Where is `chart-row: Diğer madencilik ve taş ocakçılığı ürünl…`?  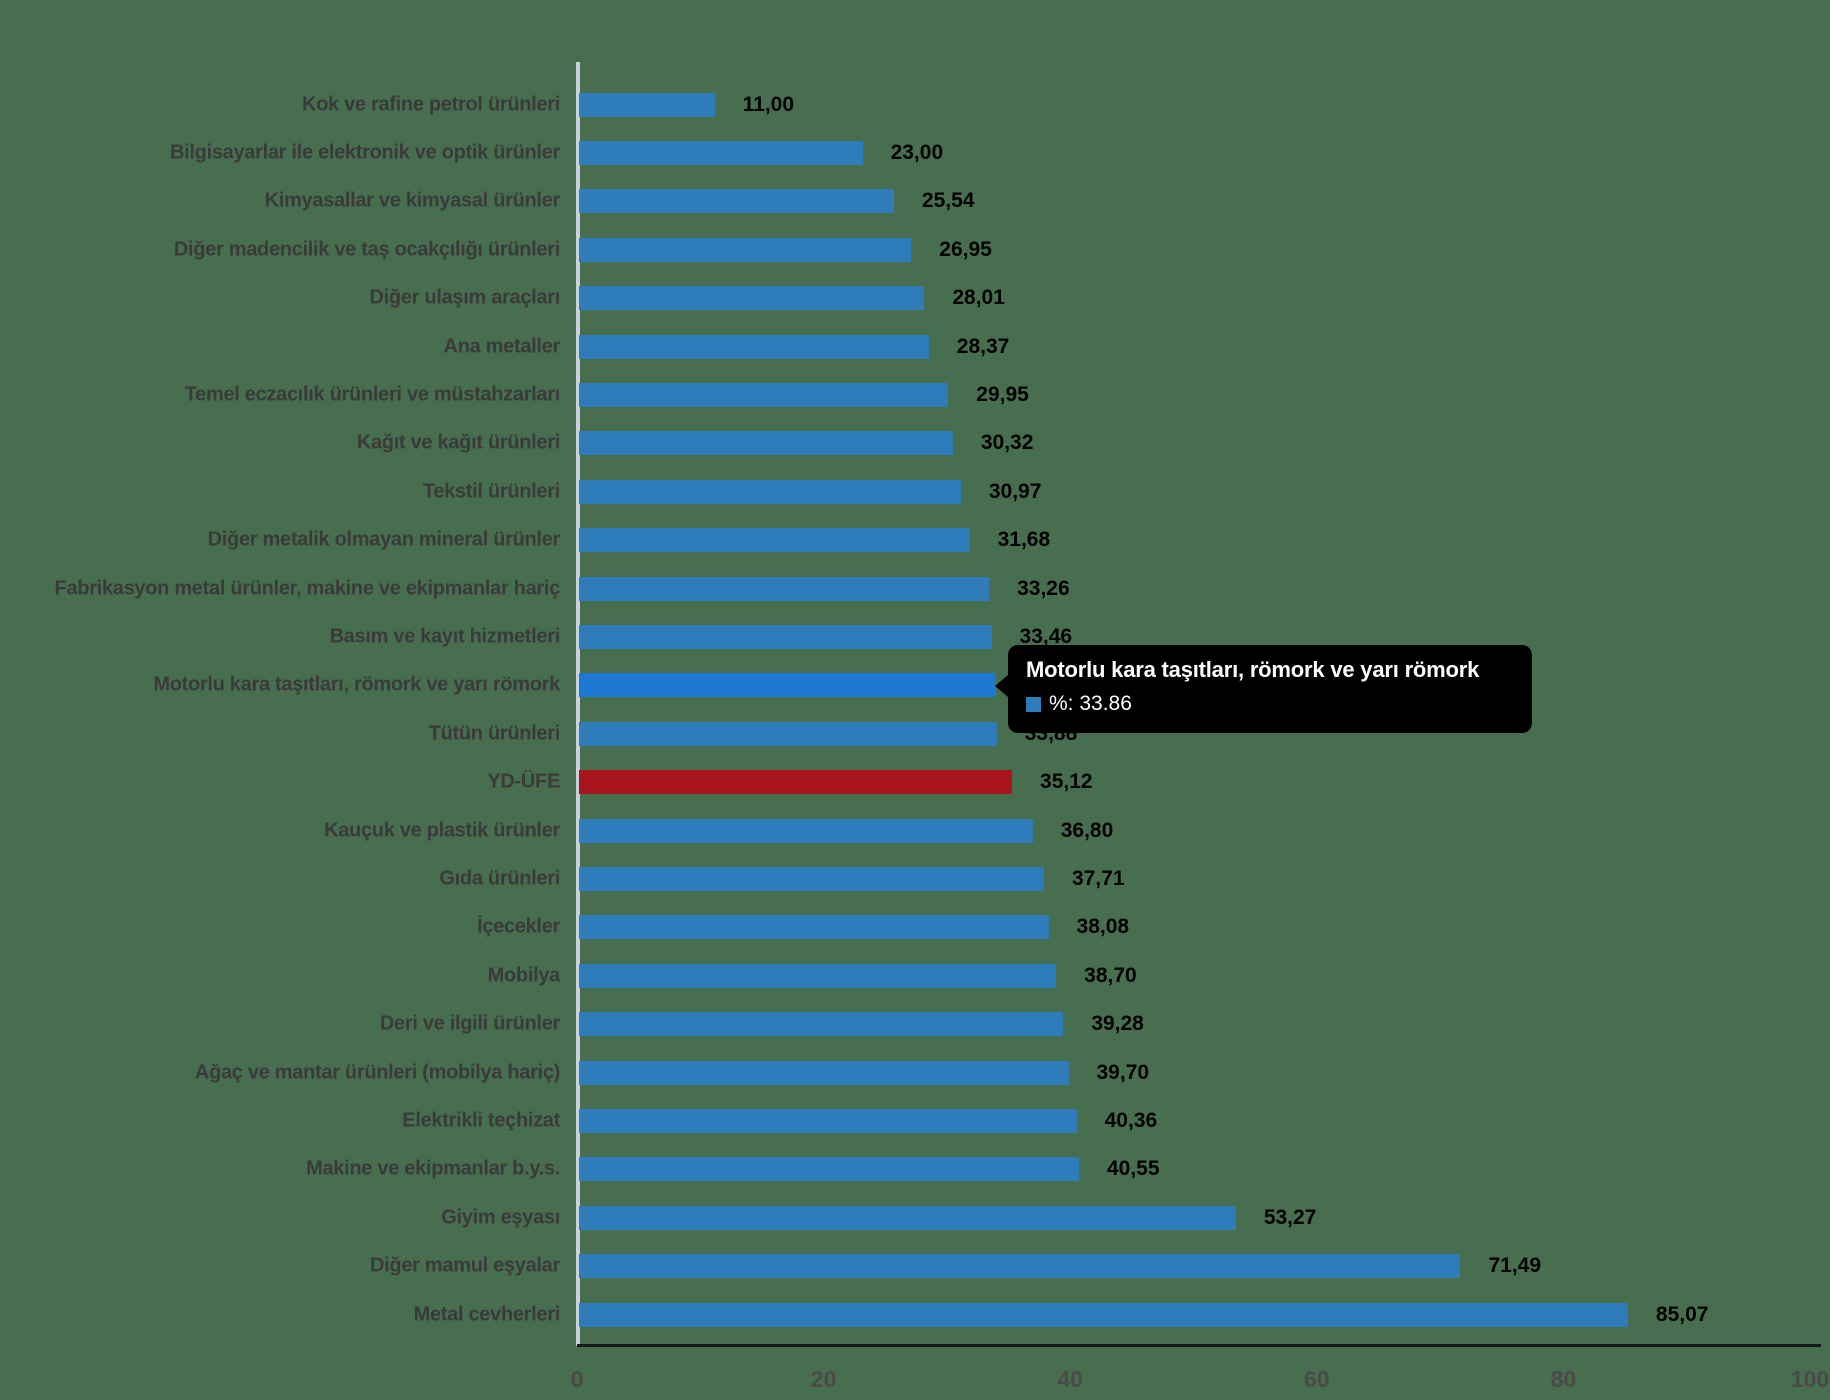
chart-row: Diğer madencilik ve taş ocakçılığı ürünl… is located at coordinates (915, 249).